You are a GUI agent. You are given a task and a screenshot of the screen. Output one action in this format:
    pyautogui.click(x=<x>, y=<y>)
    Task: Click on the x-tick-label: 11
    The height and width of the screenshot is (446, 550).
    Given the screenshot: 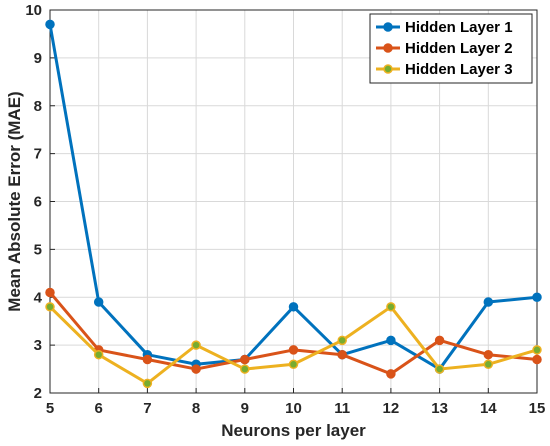 What is the action you would take?
    pyautogui.click(x=342, y=408)
    